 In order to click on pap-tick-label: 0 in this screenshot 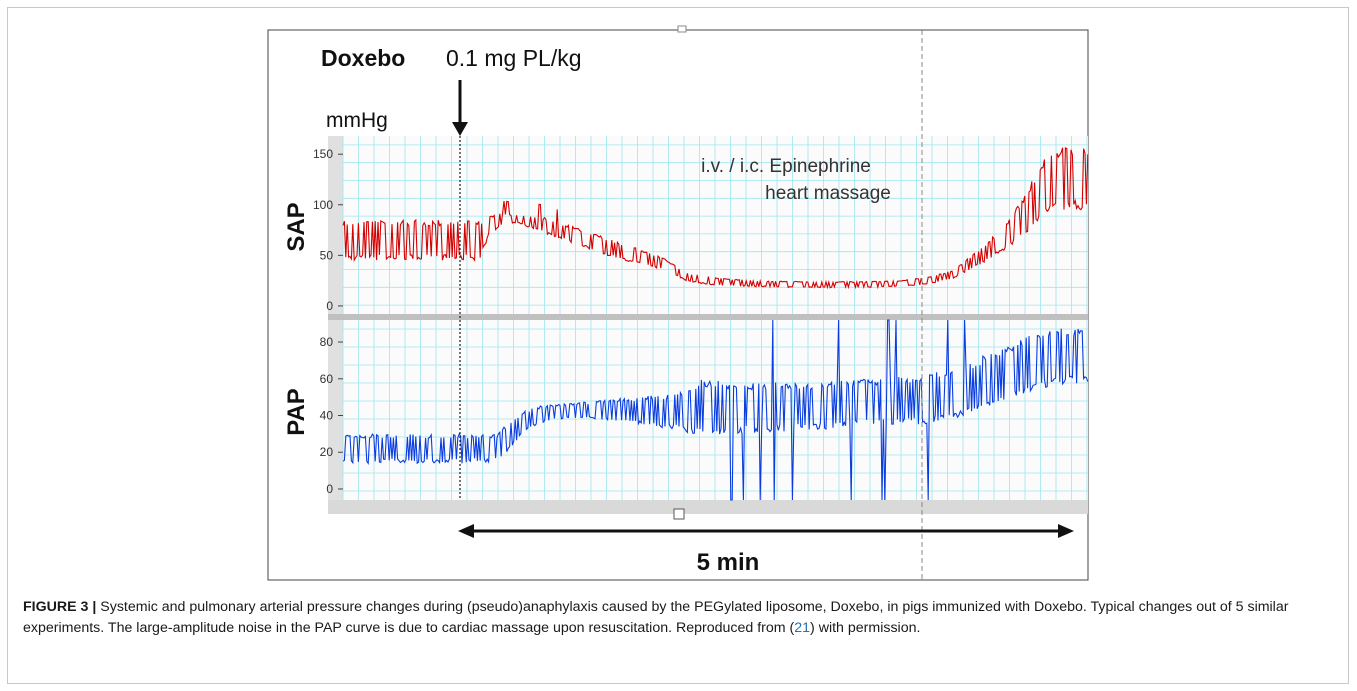, I will do `click(329, 489)`.